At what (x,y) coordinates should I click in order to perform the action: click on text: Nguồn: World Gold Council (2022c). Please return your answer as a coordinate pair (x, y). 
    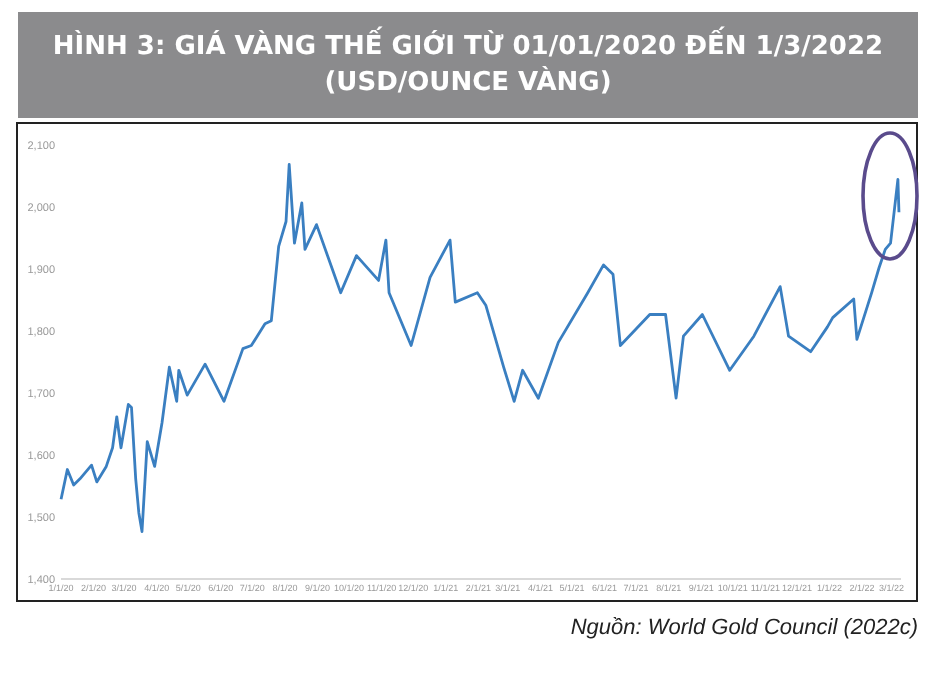
    Looking at the image, I should click on (744, 628).